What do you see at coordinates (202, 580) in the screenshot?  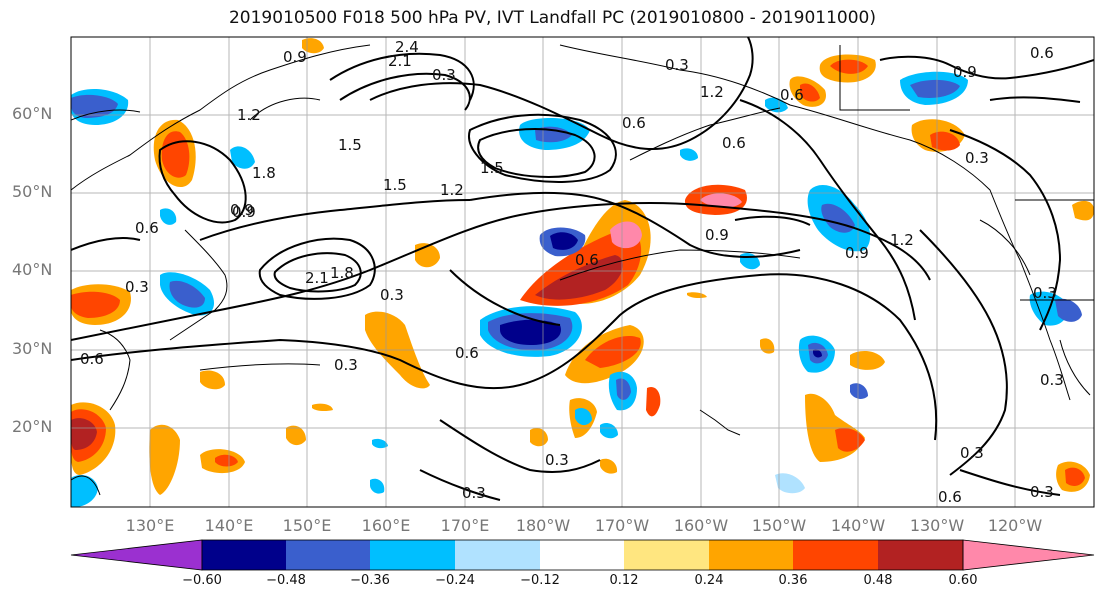 I see `colorbar-tick-label: −0.60` at bounding box center [202, 580].